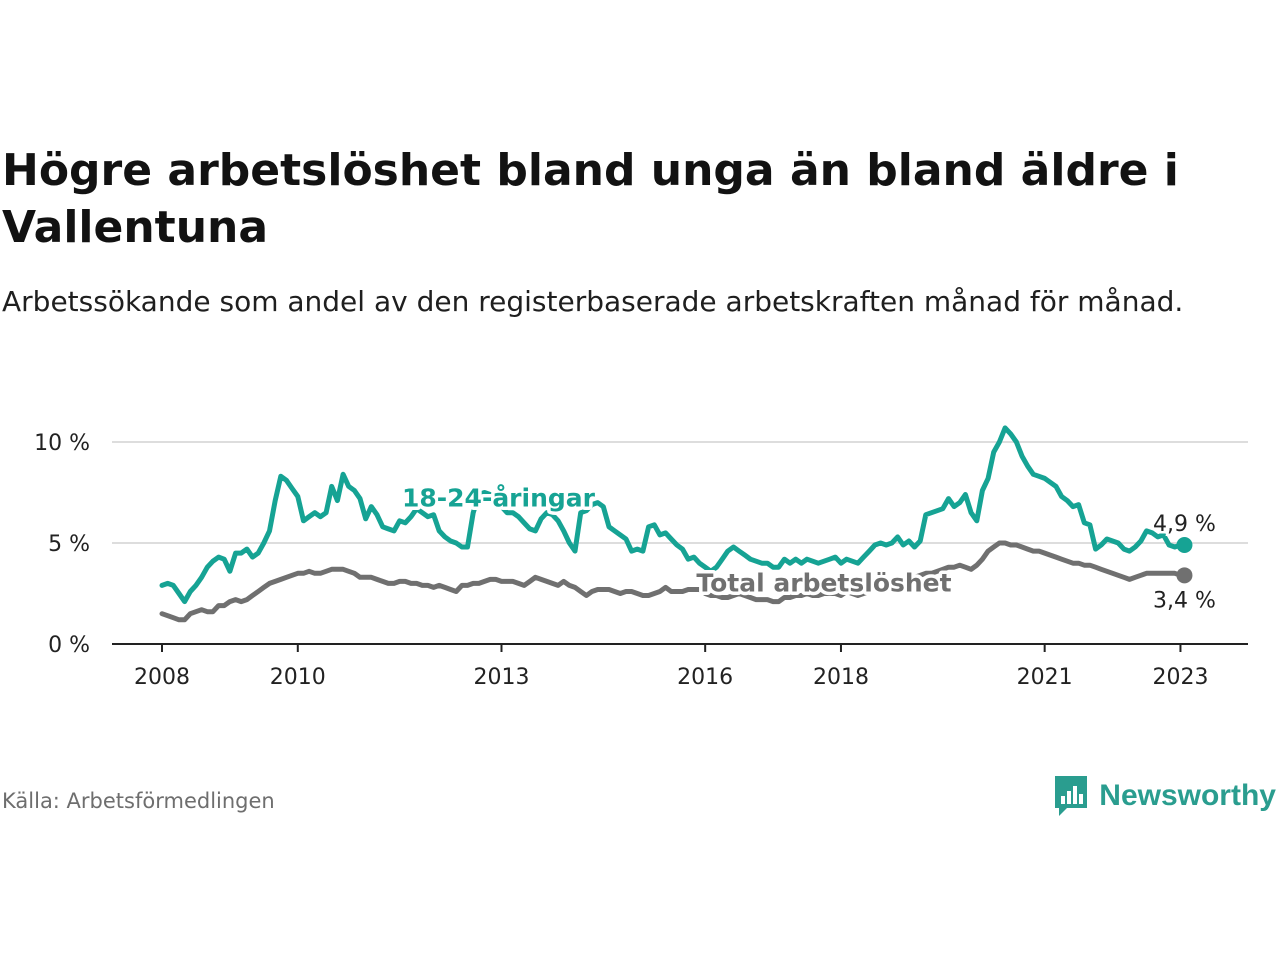  Describe the element at coordinates (705, 677) in the screenshot. I see `x-tick-label: 2016` at that location.